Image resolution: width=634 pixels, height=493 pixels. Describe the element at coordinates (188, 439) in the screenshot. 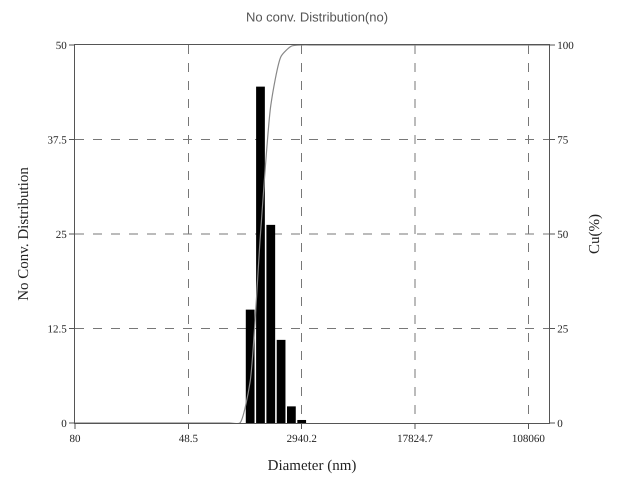

I see `x-tick-label: 48.5` at that location.